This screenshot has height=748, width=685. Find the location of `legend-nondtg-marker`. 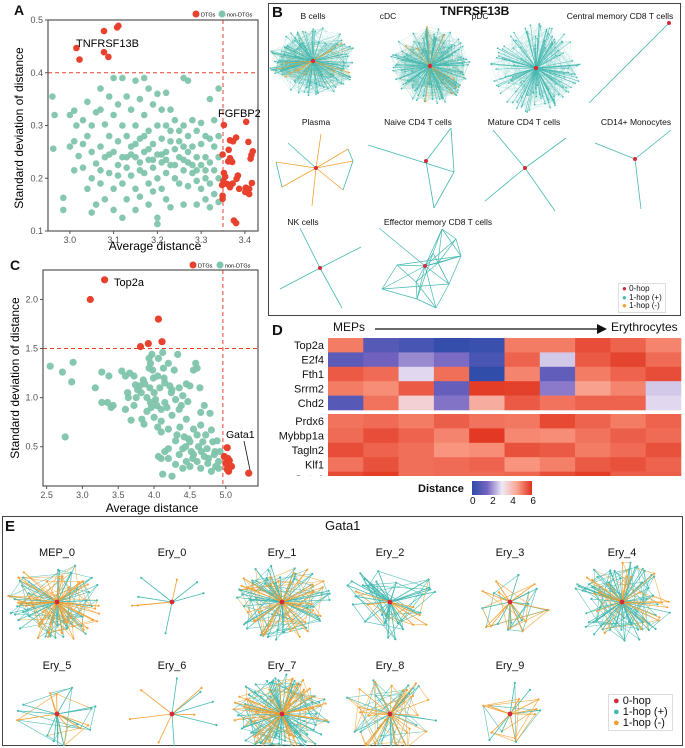

legend-nondtg-marker is located at coordinates (222, 14).